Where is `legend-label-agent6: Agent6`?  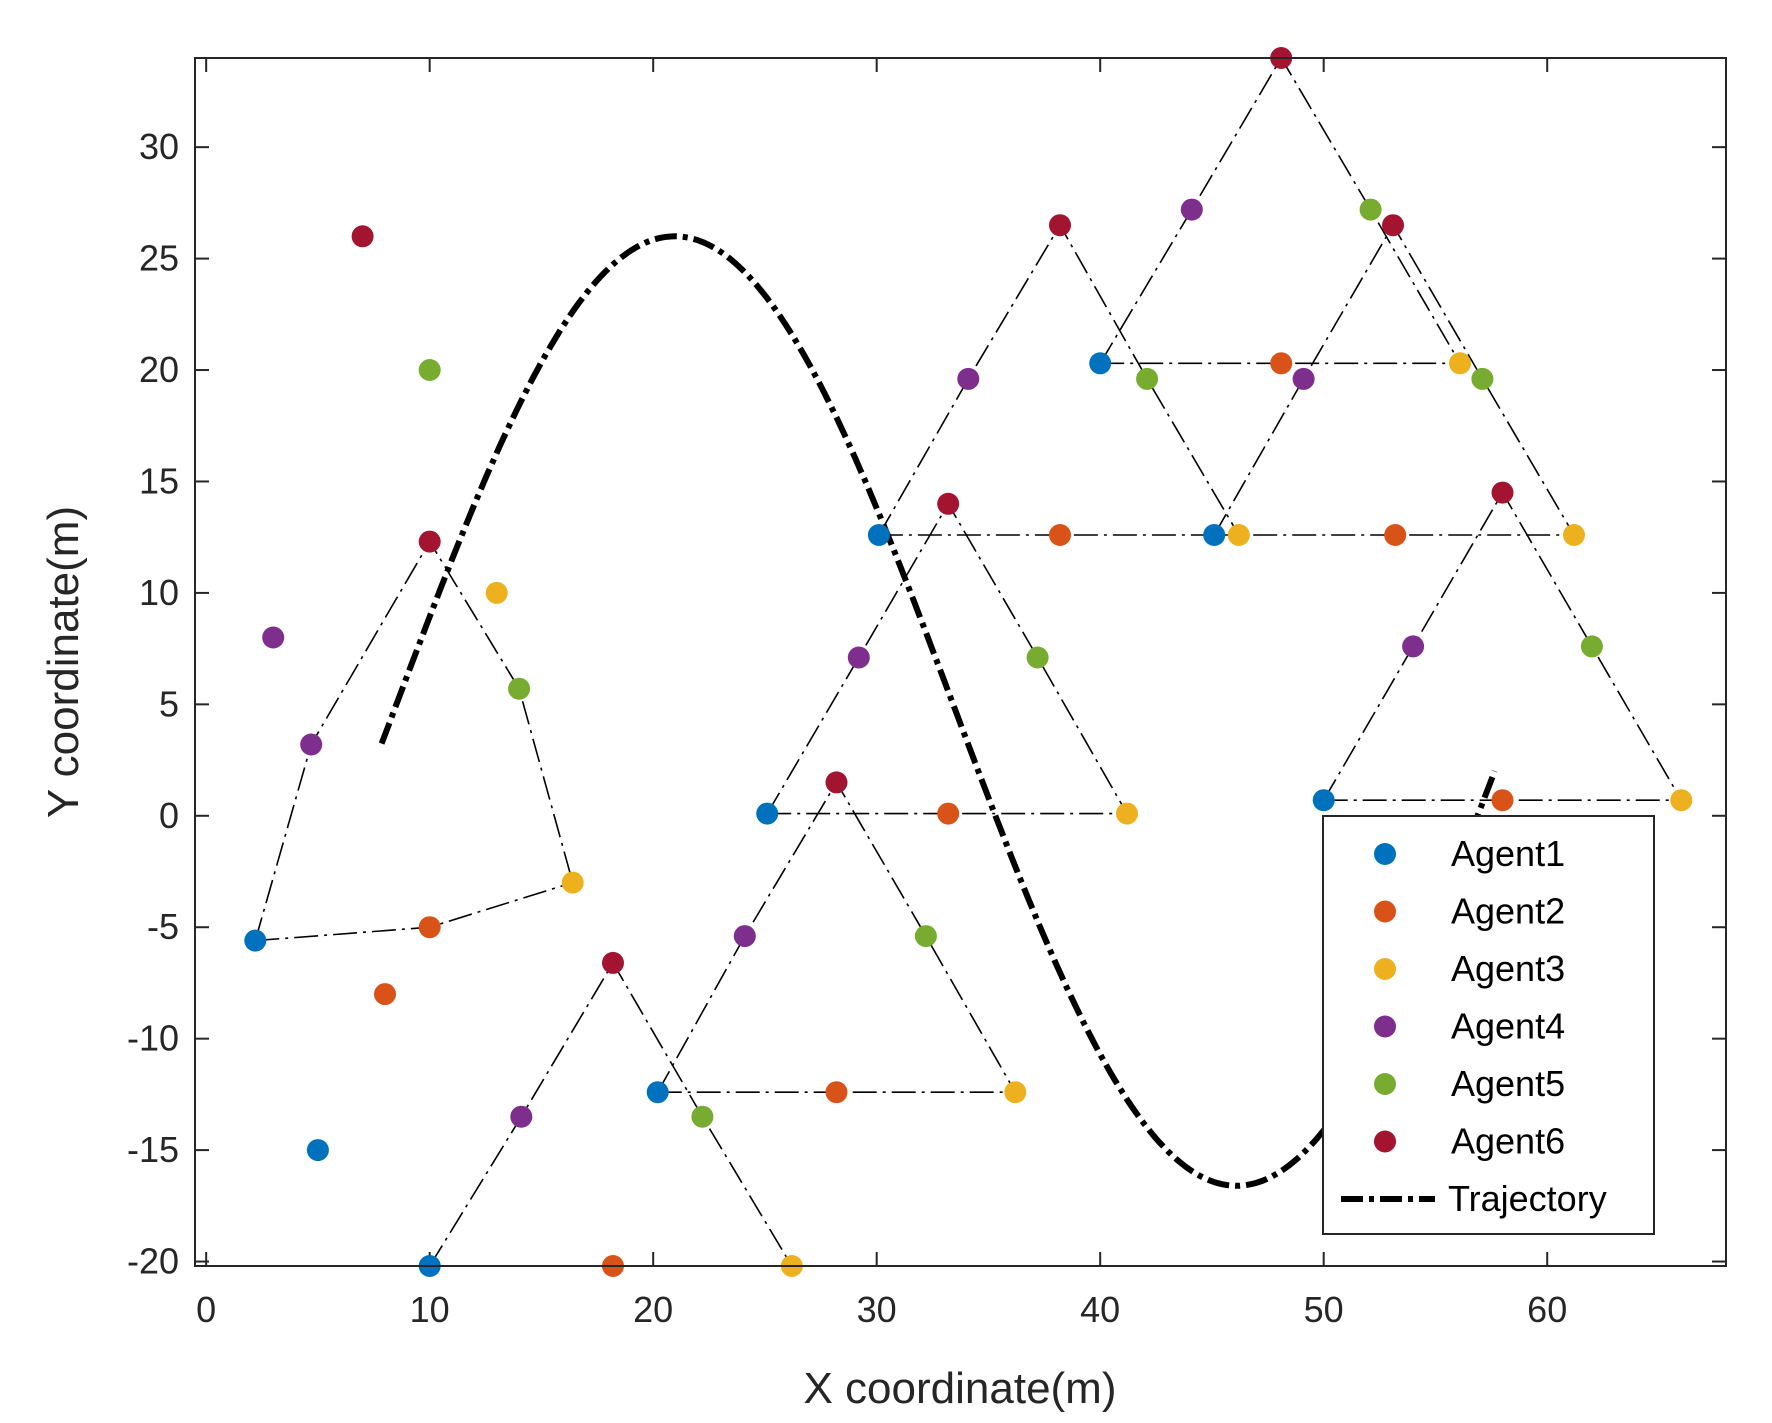
legend-label-agent6: Agent6 is located at coordinates (1508, 1141).